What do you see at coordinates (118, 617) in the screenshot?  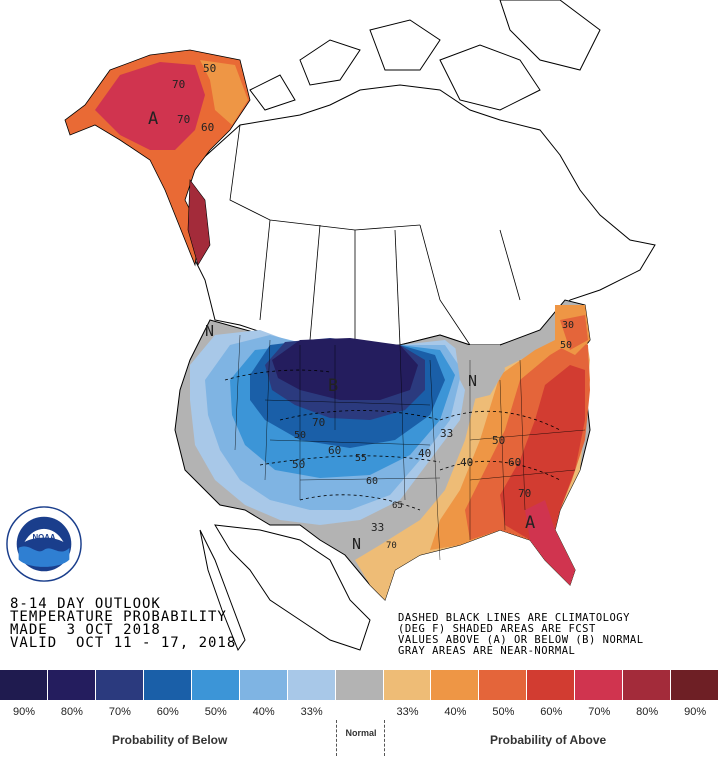 I see `title-line-2: TEMPERATURE PROBABILITY` at bounding box center [118, 617].